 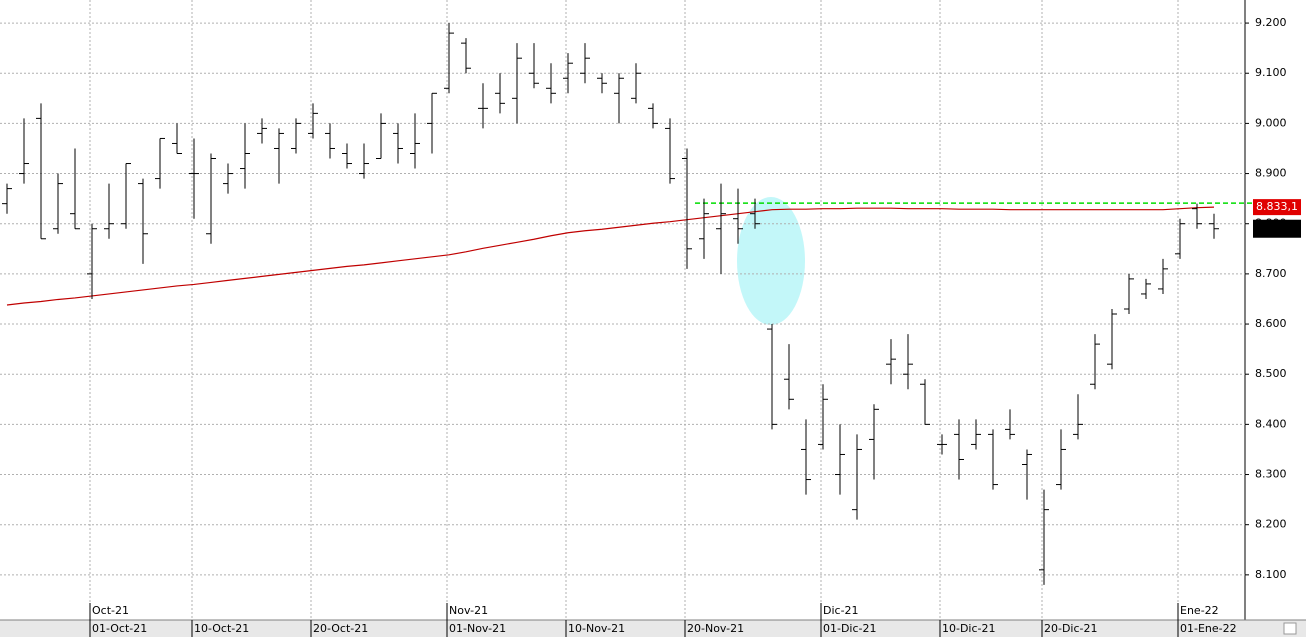 What do you see at coordinates (841, 610) in the screenshot?
I see `x-group-label: Dic-21` at bounding box center [841, 610].